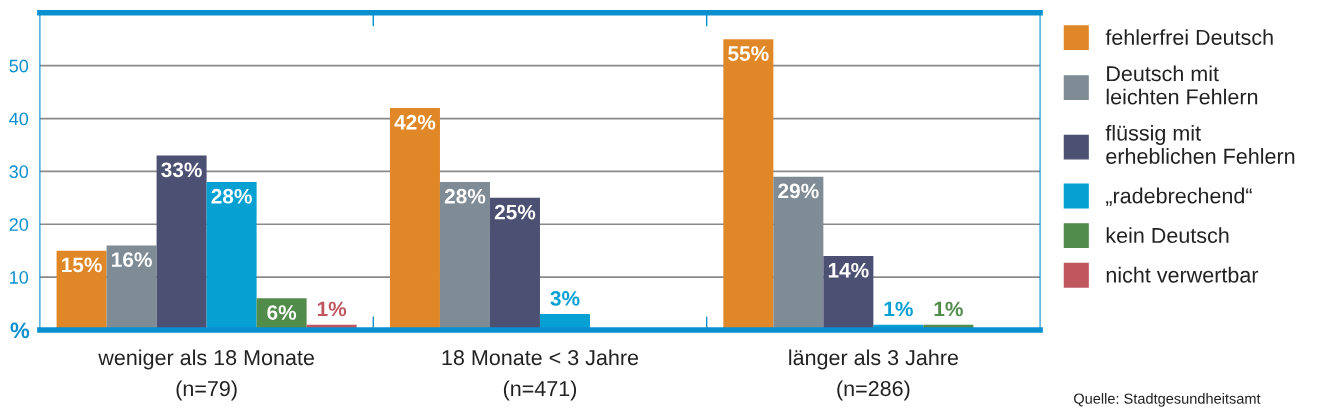 This screenshot has width=1330, height=414. I want to click on y-tick-label: 20, so click(19, 224).